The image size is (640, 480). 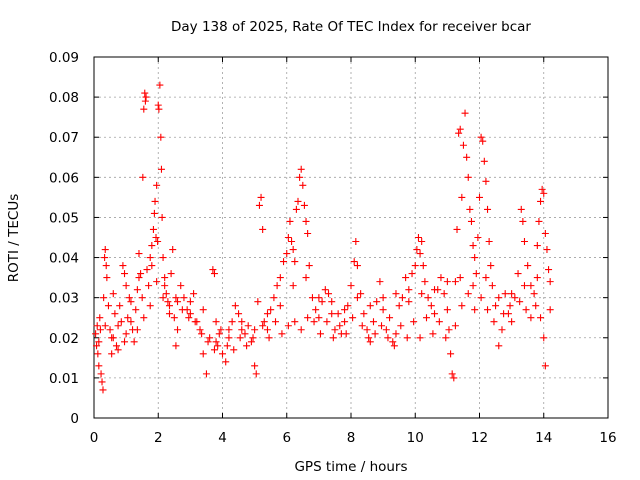 I want to click on x-tick-label: 10, so click(x=415, y=438).